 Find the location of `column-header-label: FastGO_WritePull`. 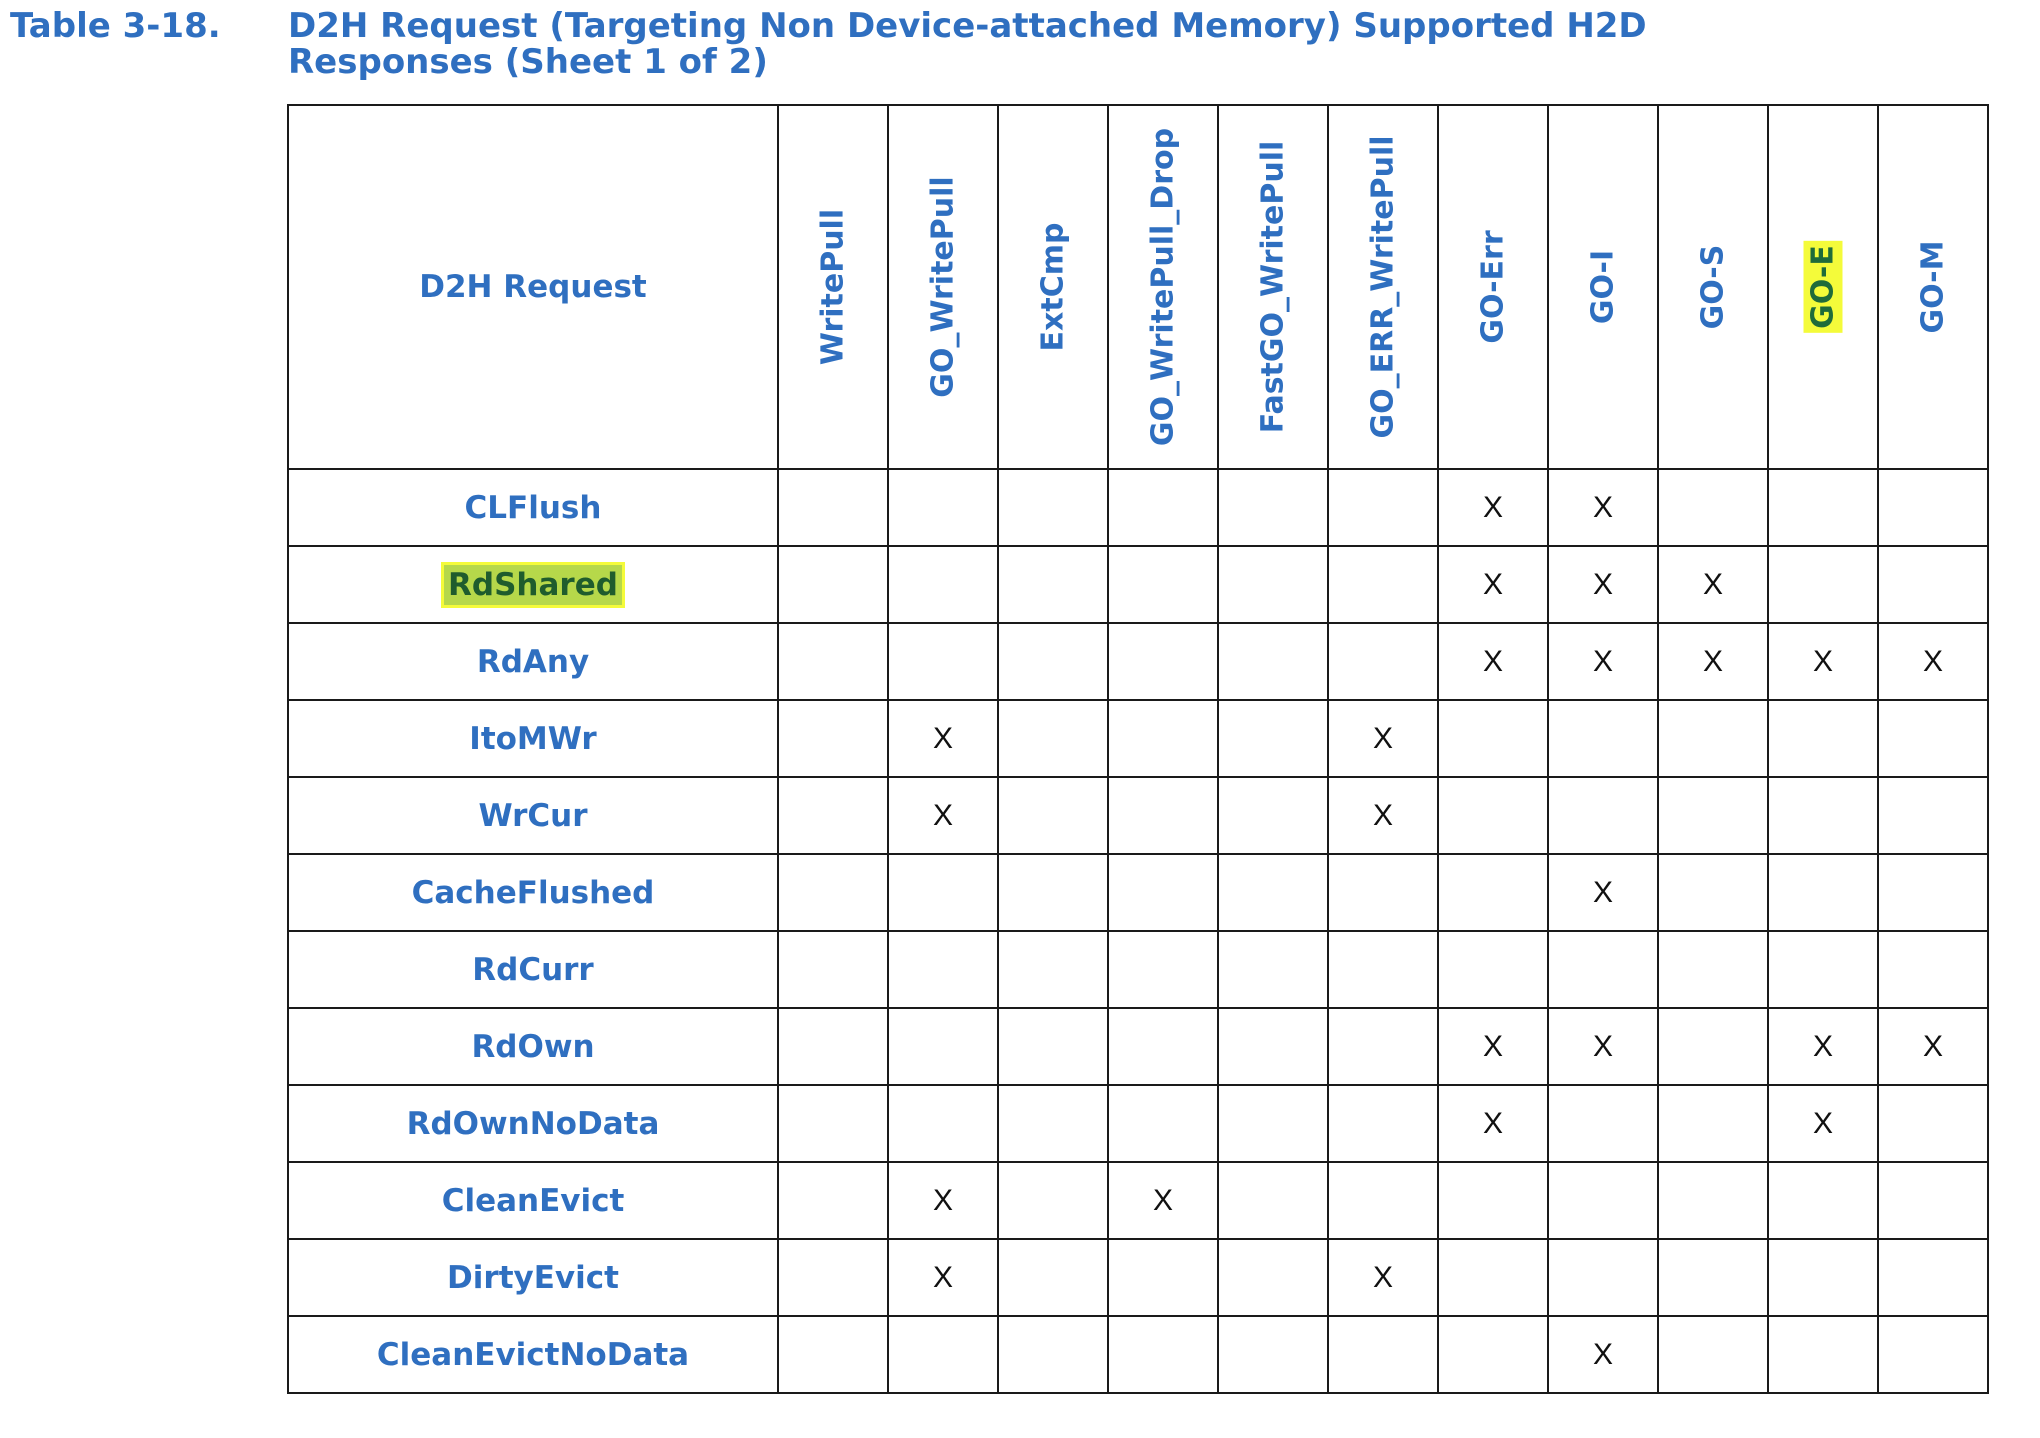

column-header-label: FastGO_WritePull is located at coordinates (1273, 287).